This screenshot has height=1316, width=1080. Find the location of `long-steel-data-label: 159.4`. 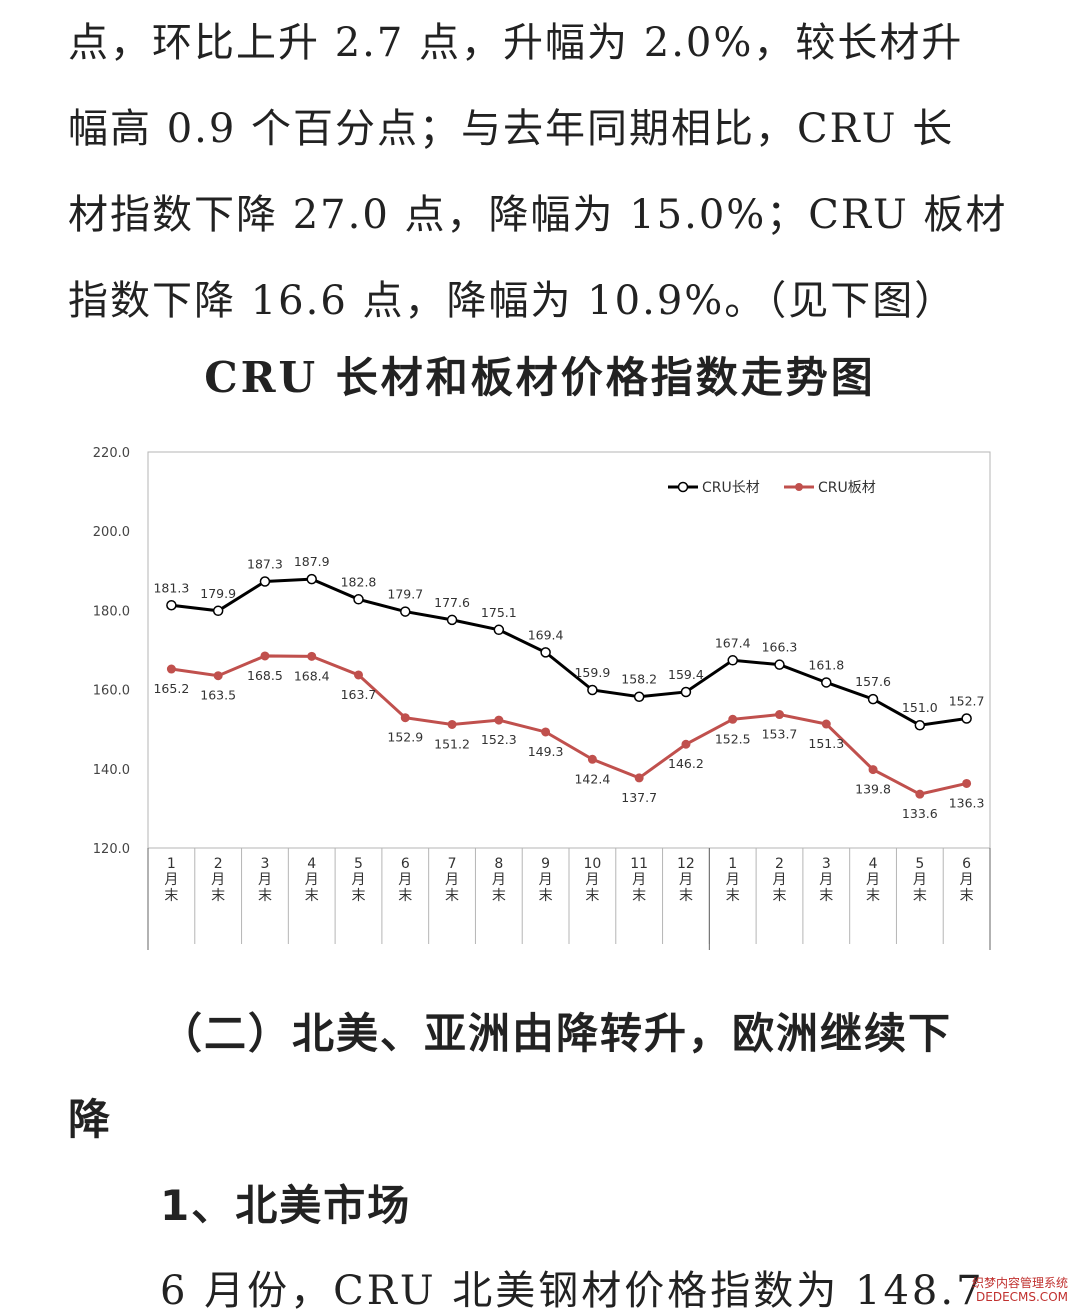

long-steel-data-label: 159.4 is located at coordinates (686, 674).